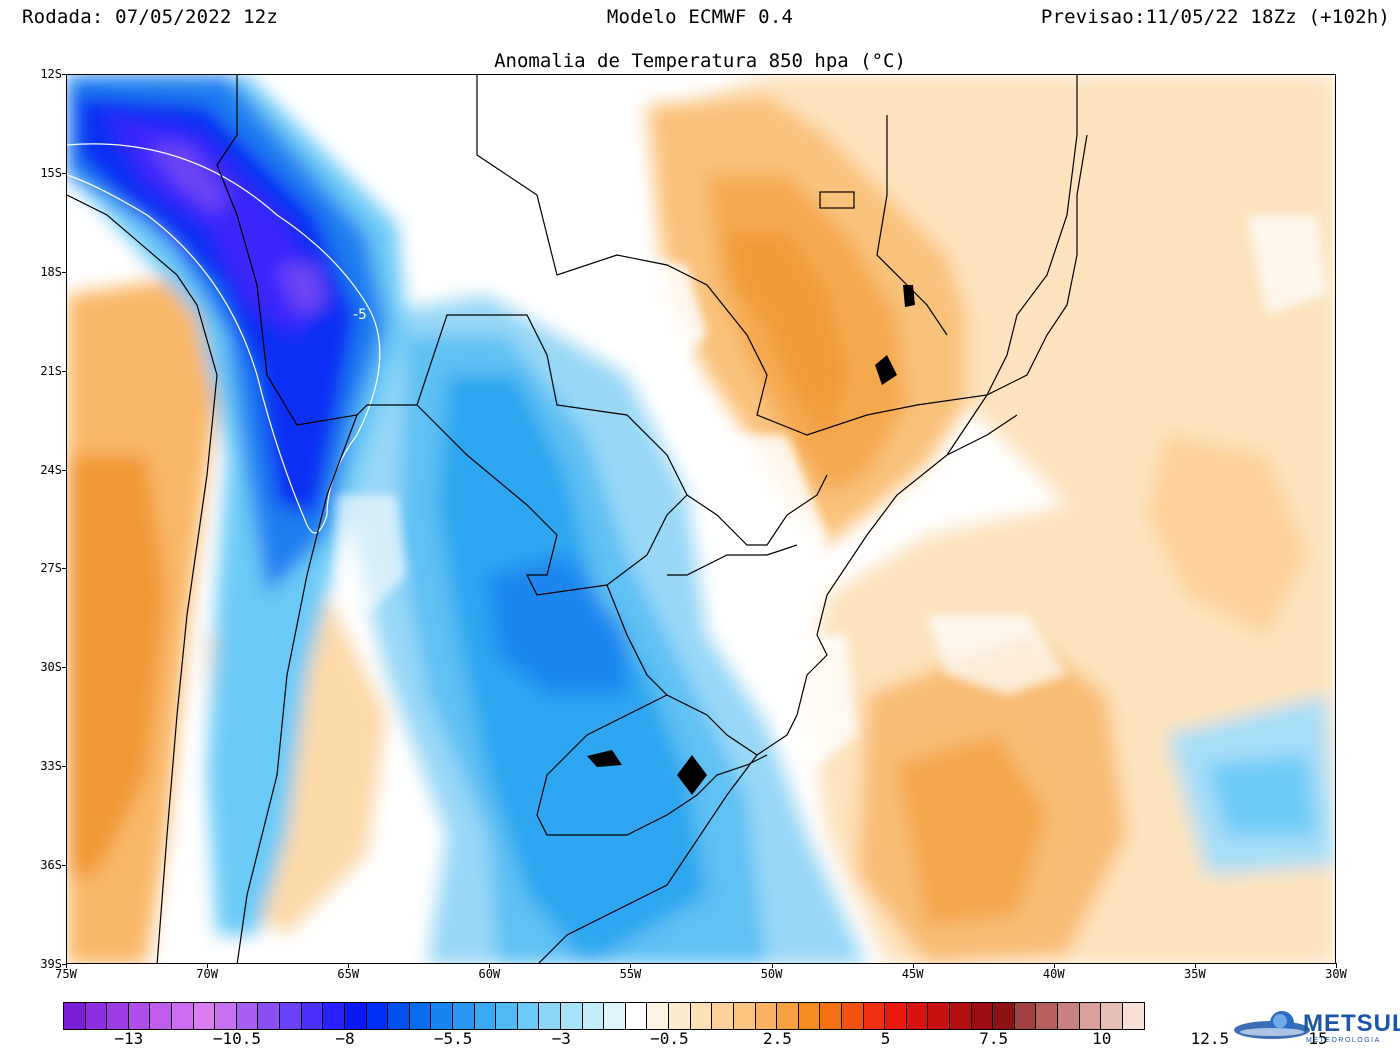 The height and width of the screenshot is (1052, 1400). Describe the element at coordinates (150, 17) in the screenshot. I see `run-label: Rodada: 07/05/2022 12z` at that location.